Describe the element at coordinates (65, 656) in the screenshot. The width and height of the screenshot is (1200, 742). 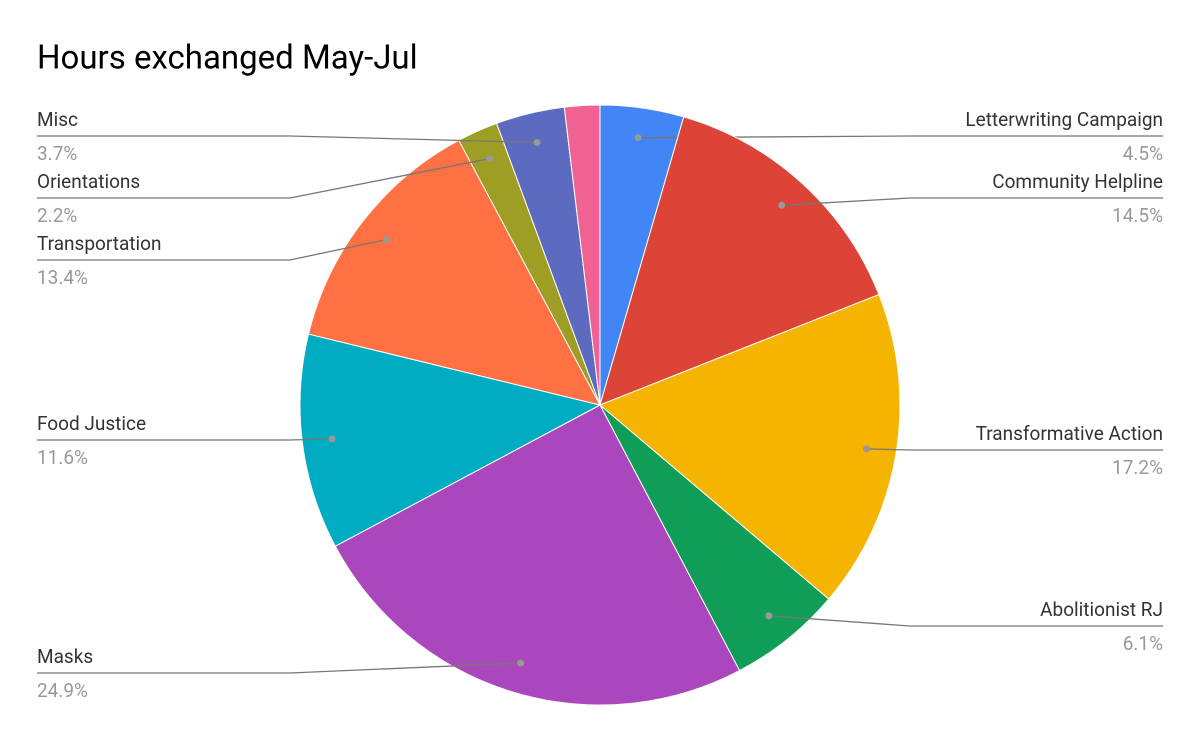
I see `slice-label: Masks` at that location.